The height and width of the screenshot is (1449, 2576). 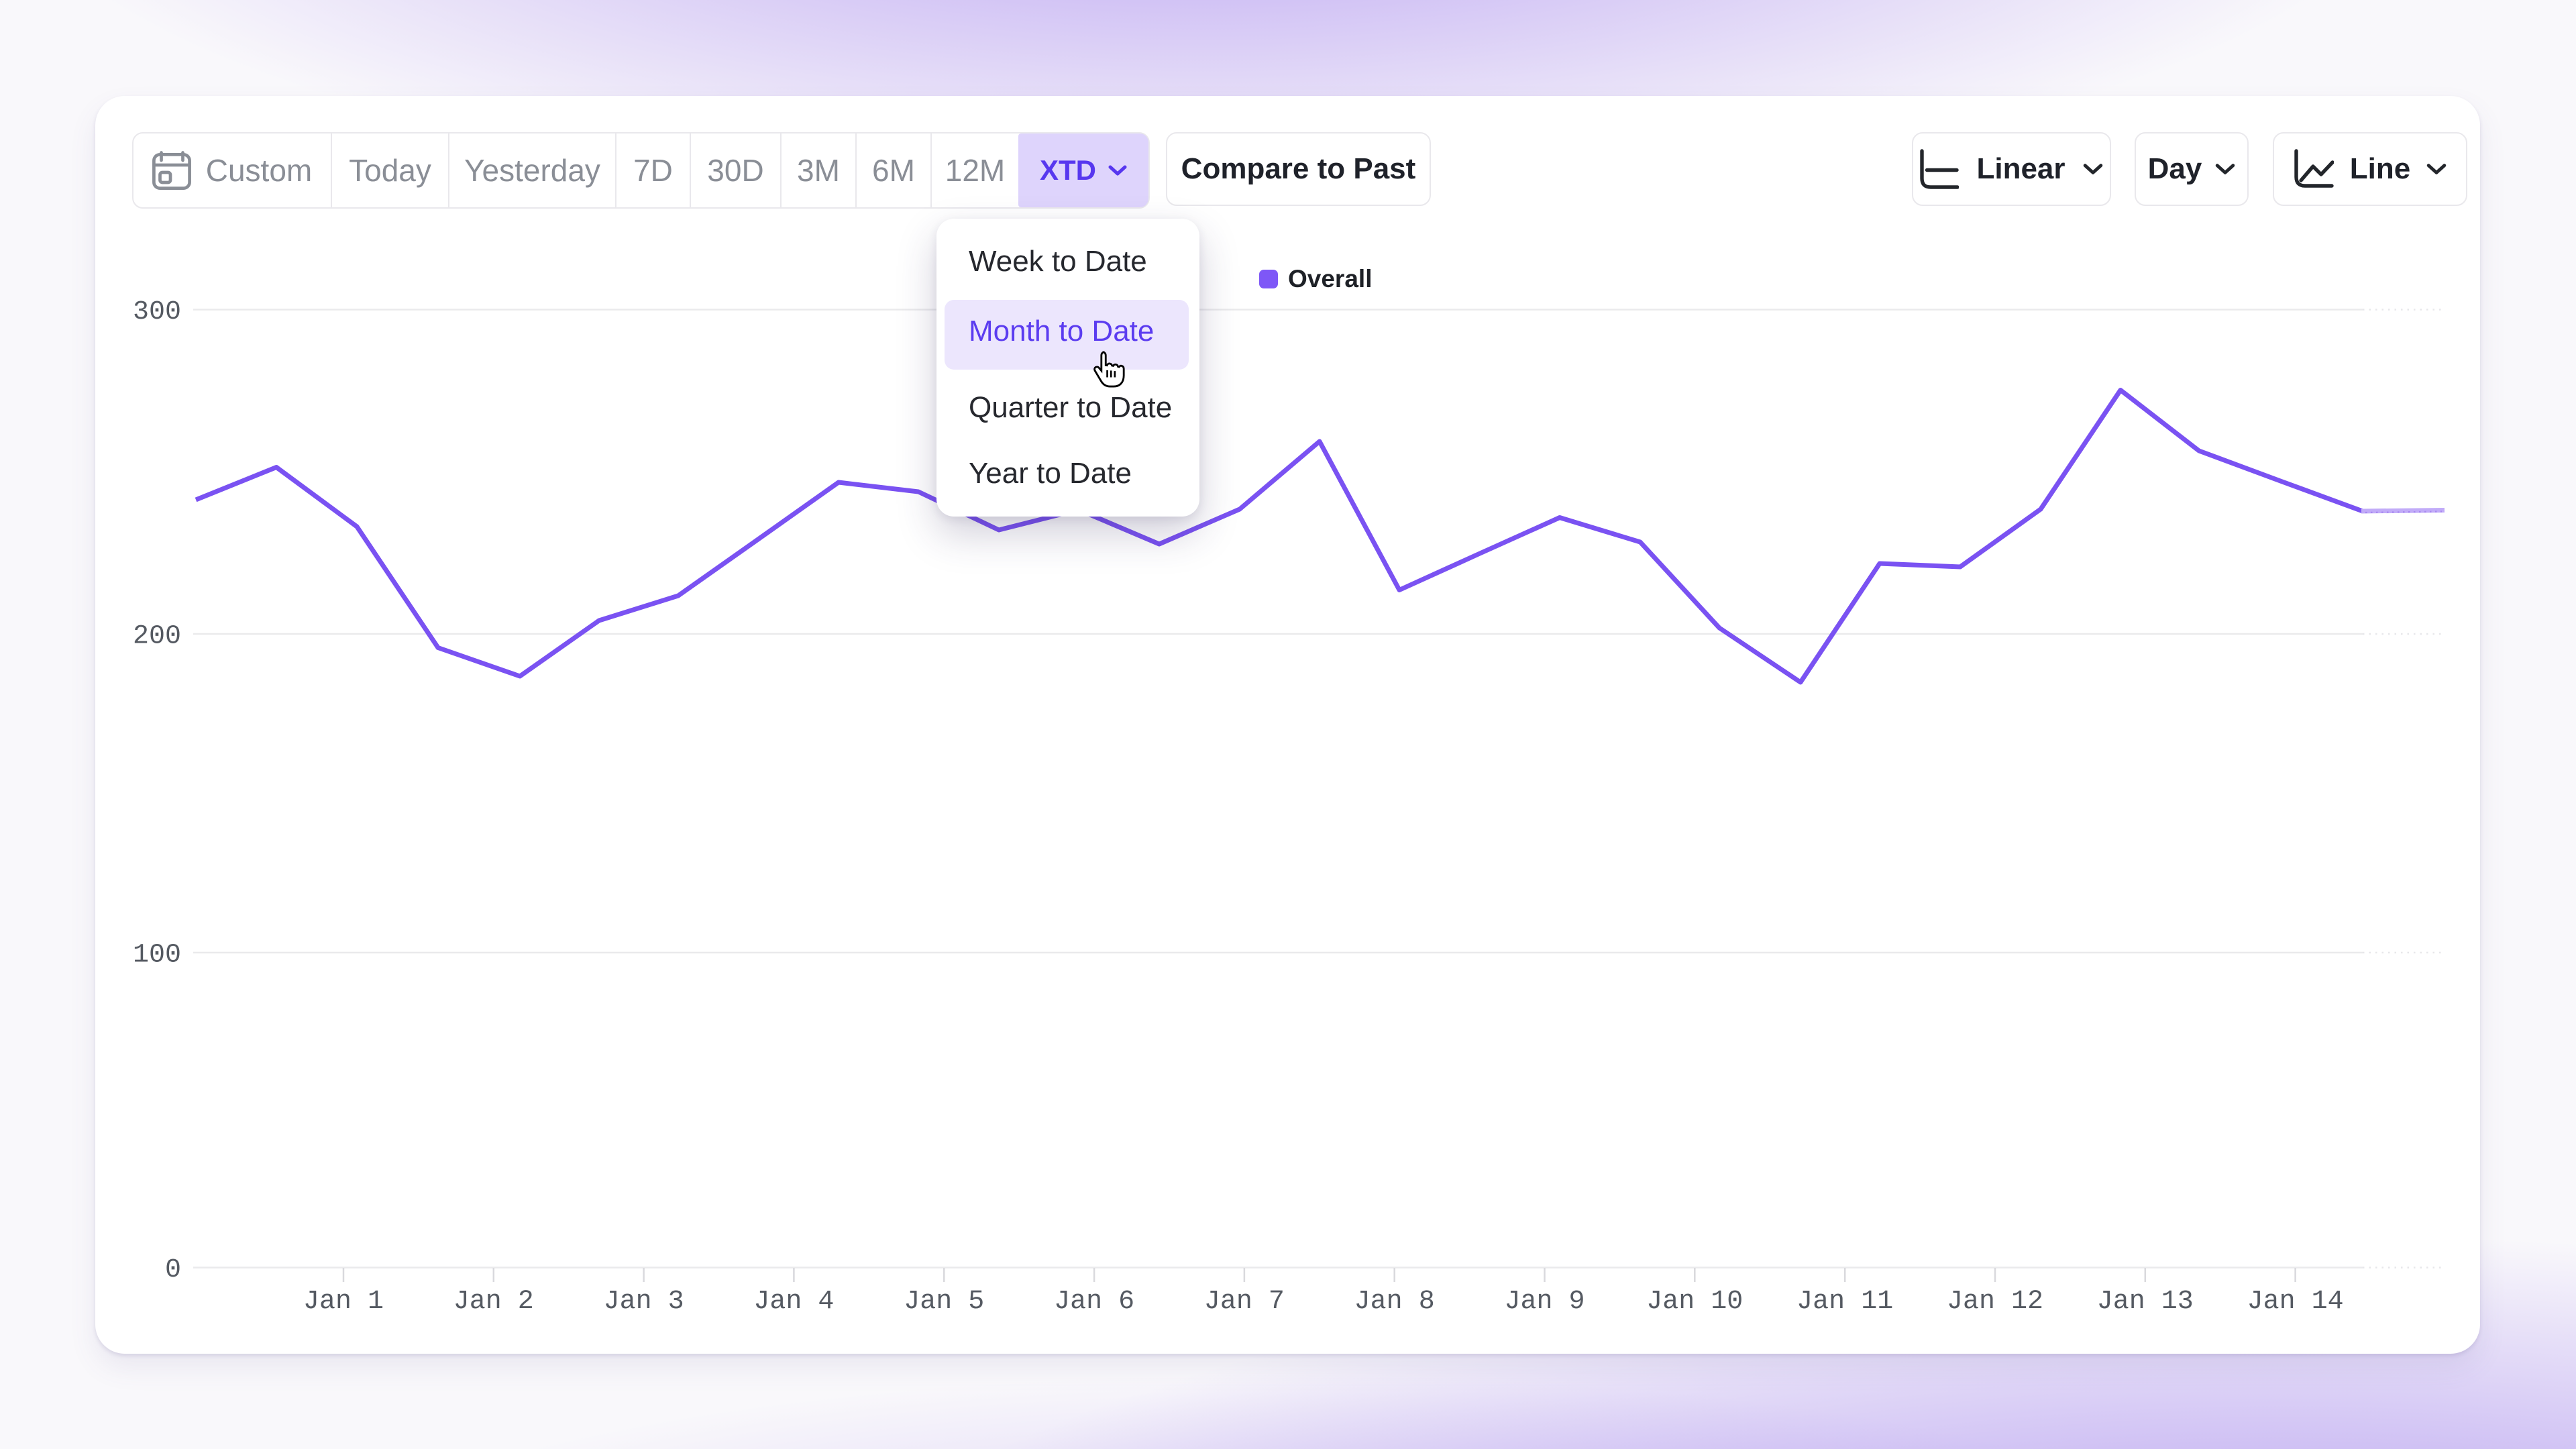 I want to click on svg-text: Jan 14, so click(x=2295, y=1302).